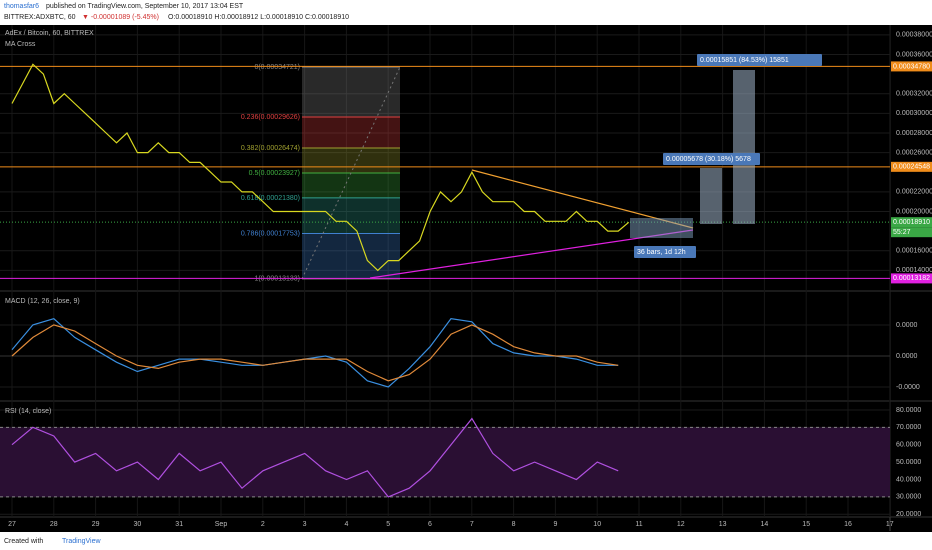 This screenshot has height=550, width=932. I want to click on y-tick-label: 0.00032000, so click(914, 94).